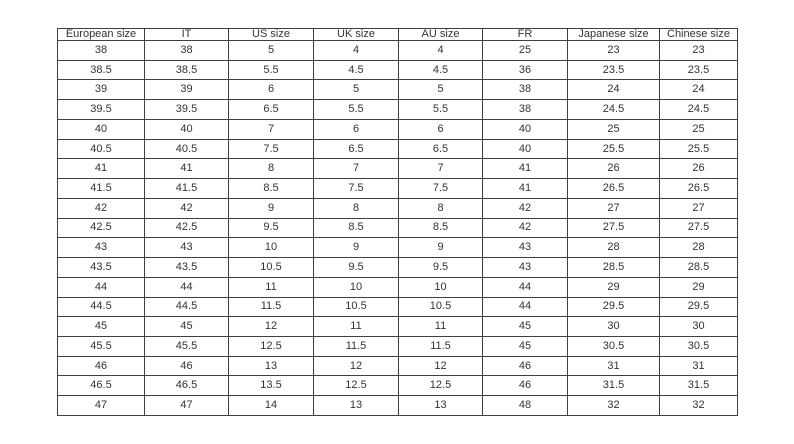 The width and height of the screenshot is (794, 444). What do you see at coordinates (613, 327) in the screenshot?
I see `table-cell: 30` at bounding box center [613, 327].